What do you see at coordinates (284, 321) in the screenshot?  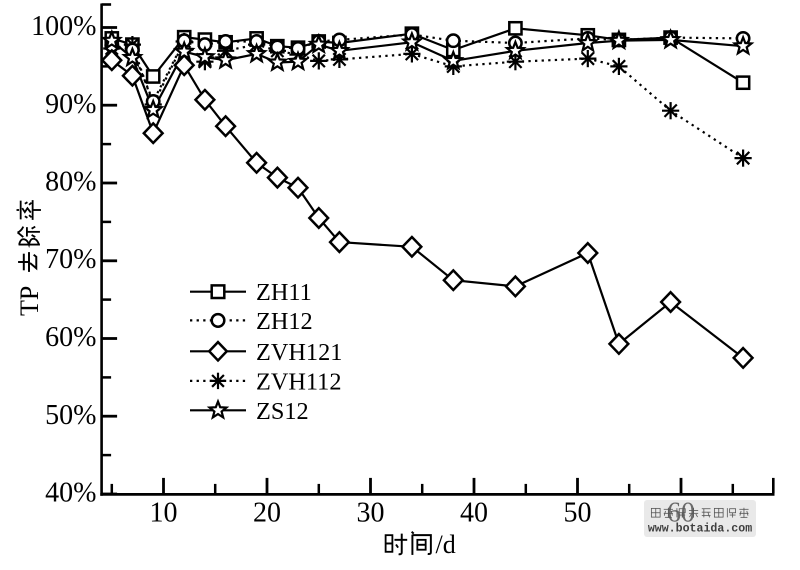 I see `svg-text: ZH12` at bounding box center [284, 321].